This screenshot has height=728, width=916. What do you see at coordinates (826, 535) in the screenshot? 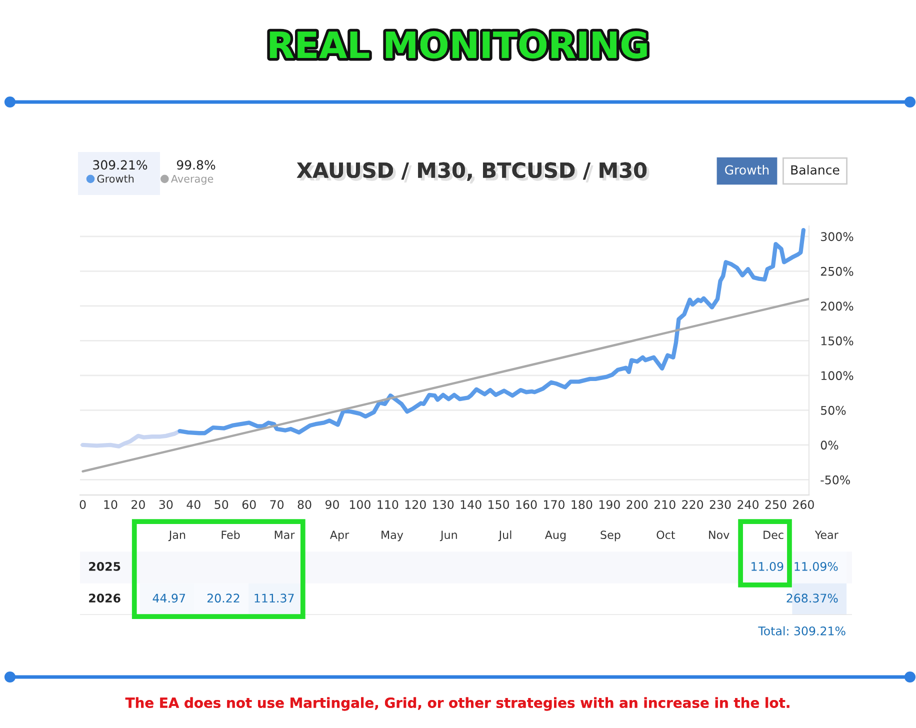
I see `x-tick-label: Year` at bounding box center [826, 535].